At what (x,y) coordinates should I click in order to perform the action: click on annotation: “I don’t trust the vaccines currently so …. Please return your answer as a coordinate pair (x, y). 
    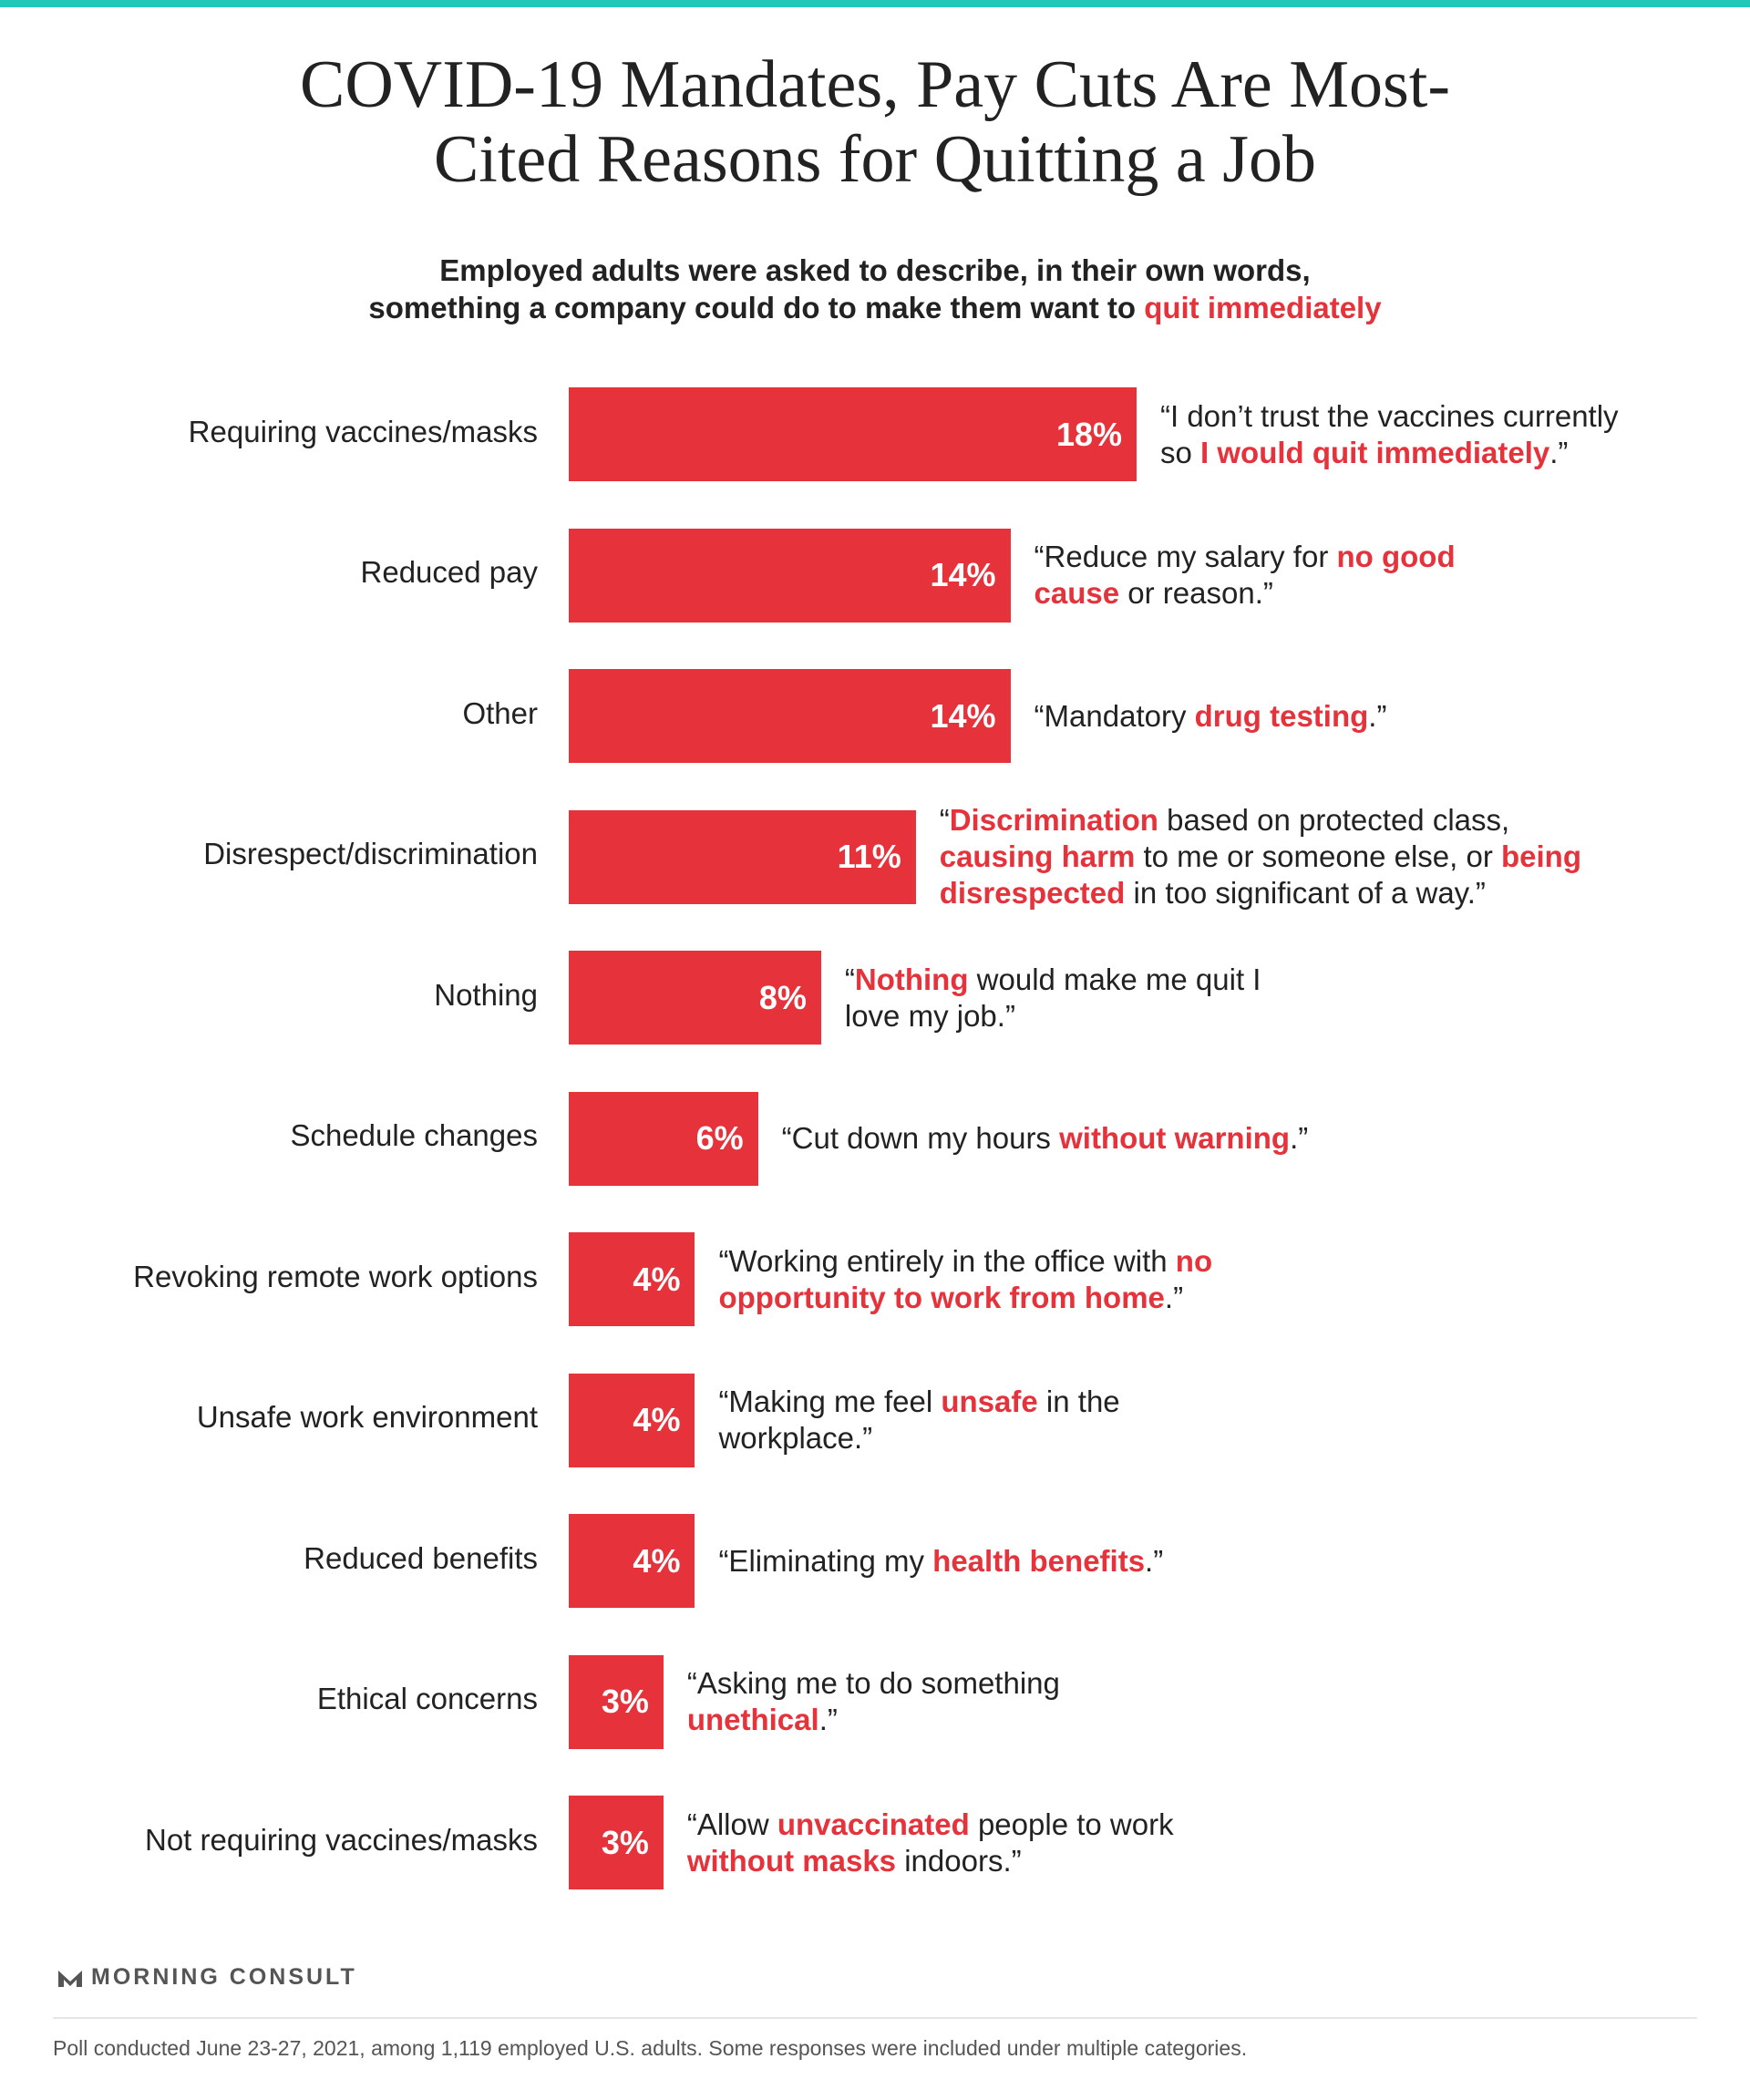
    Looking at the image, I should click on (1389, 434).